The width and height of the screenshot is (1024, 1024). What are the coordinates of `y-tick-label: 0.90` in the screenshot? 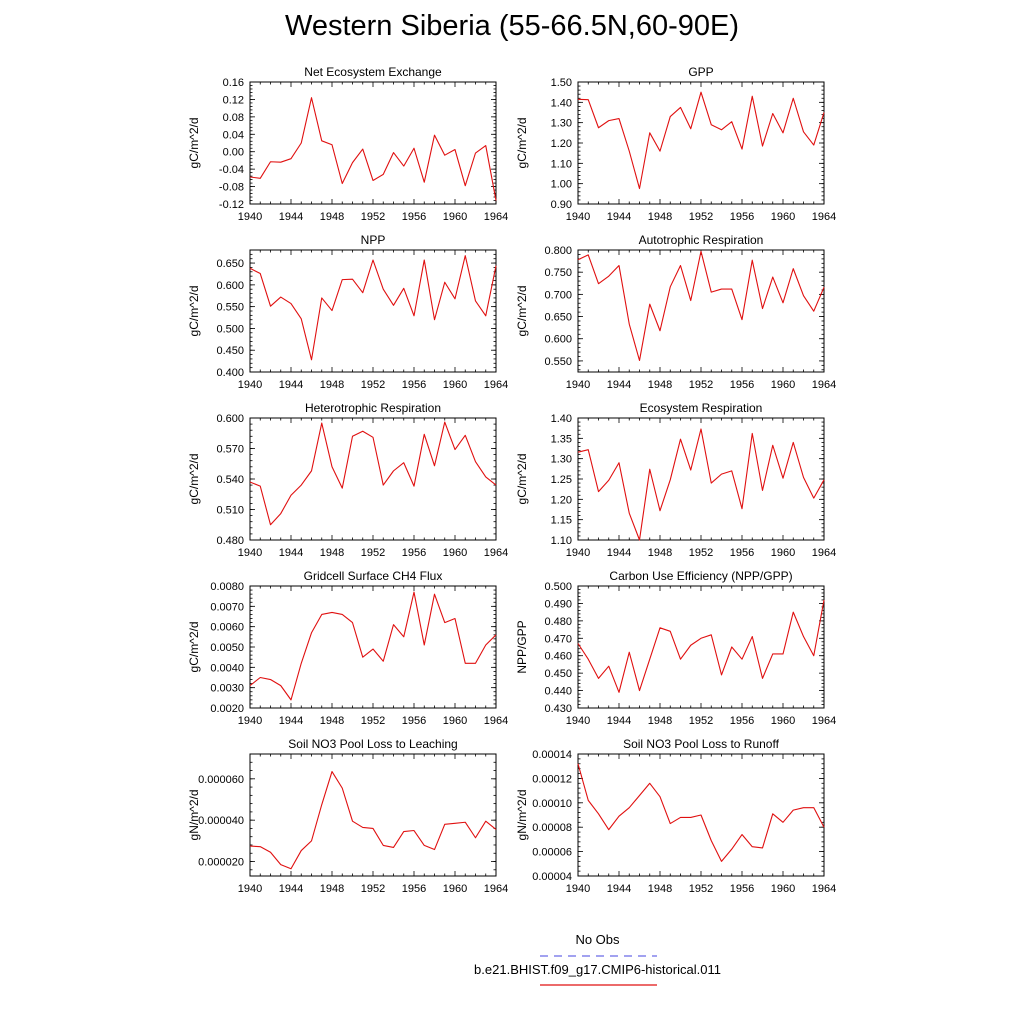 It's located at (561, 205).